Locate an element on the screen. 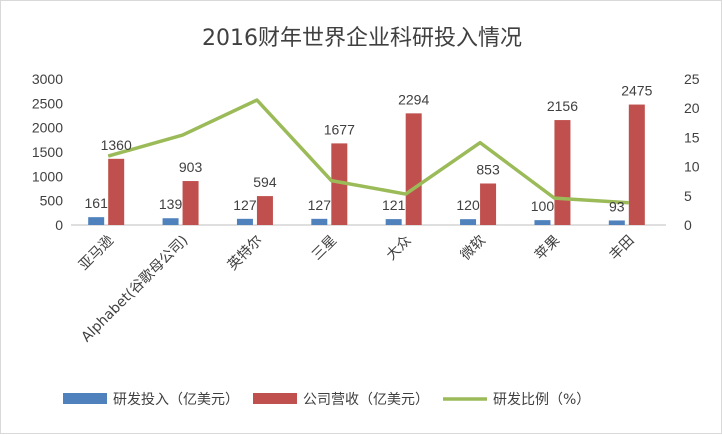 Image resolution: width=722 pixels, height=435 pixels. data-label-revenue: 1360 is located at coordinates (116, 145).